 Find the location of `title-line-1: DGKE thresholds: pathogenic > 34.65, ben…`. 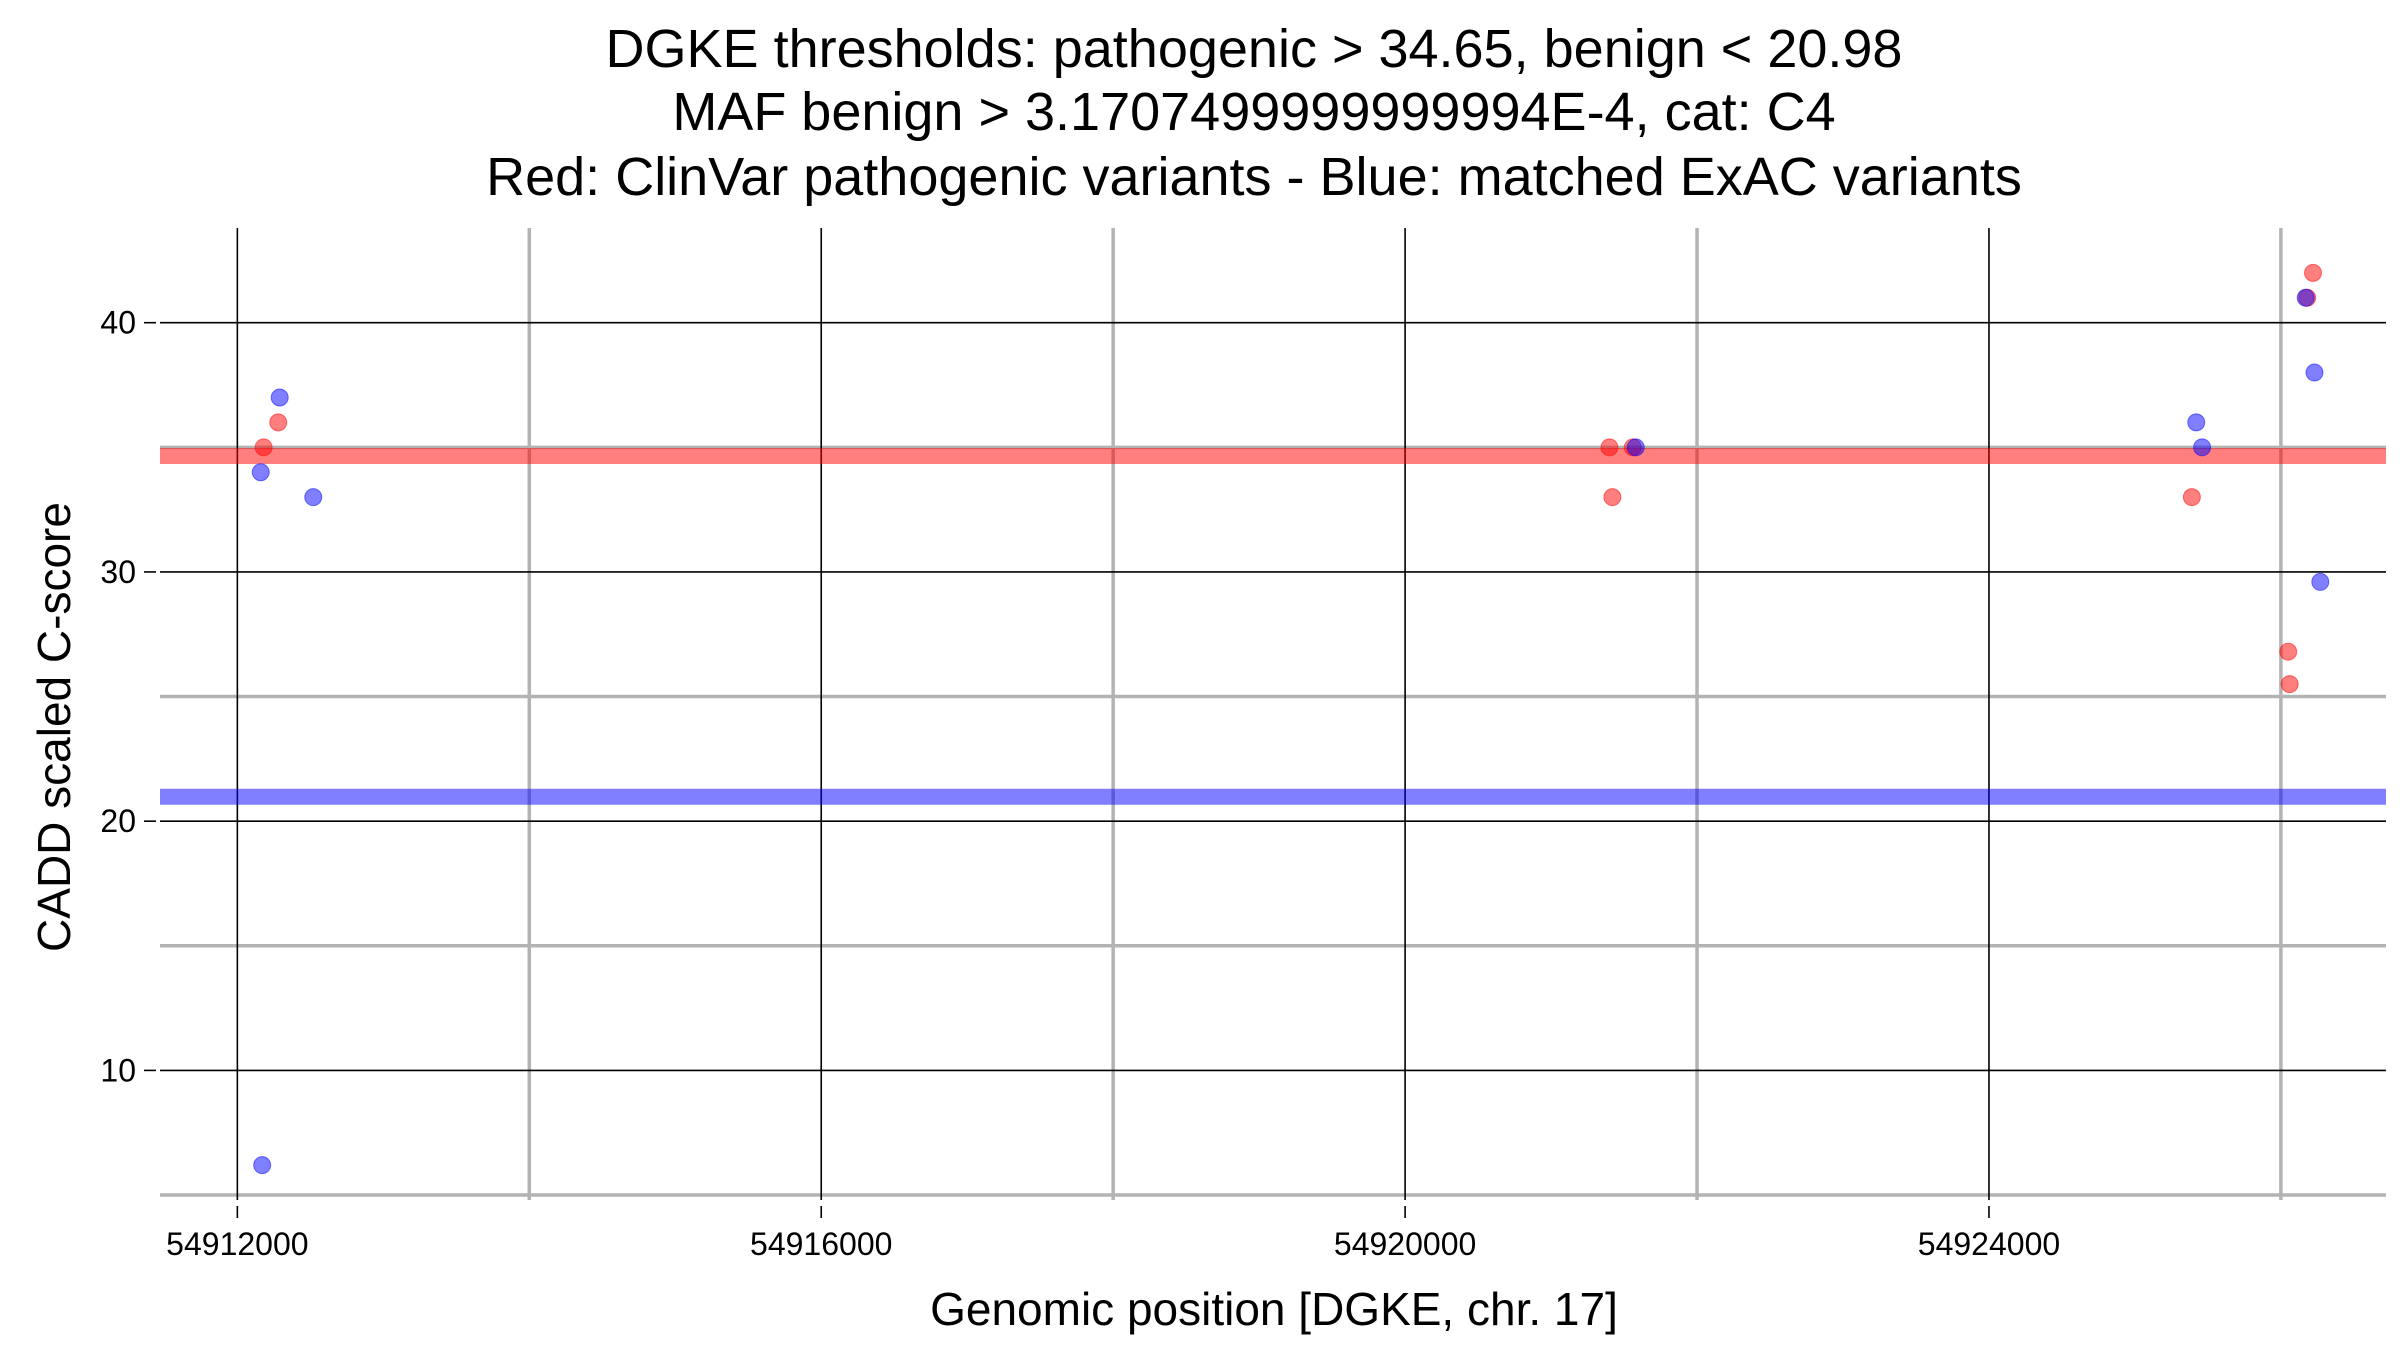

title-line-1: DGKE thresholds: pathogenic > 34.65, ben… is located at coordinates (1254, 49).